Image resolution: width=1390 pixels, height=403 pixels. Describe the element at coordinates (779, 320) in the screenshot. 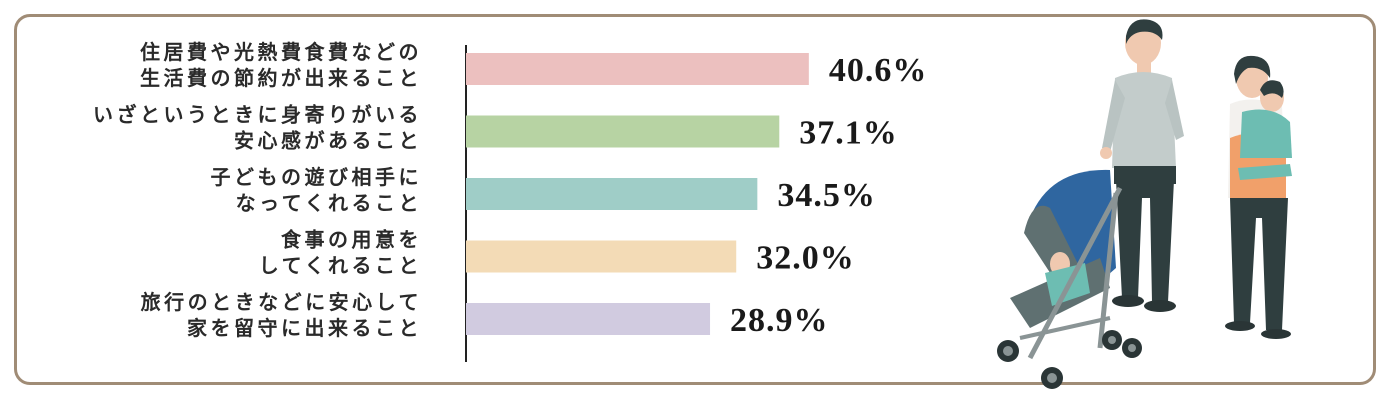

I see `value-label-5: 28.9%` at that location.